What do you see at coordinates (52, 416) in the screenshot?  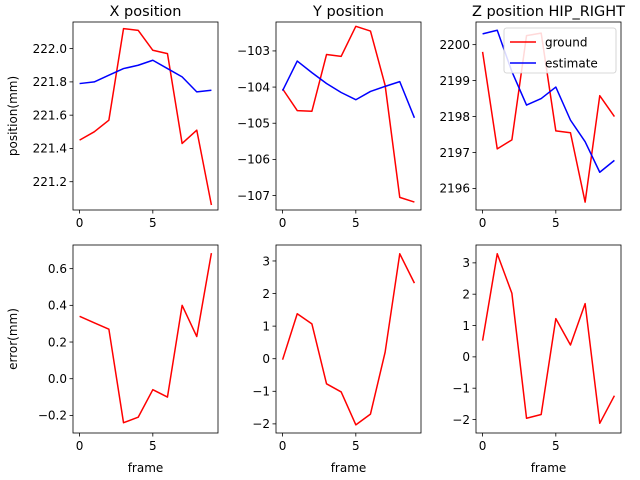 I see `y-tick-label: −0.2` at bounding box center [52, 416].